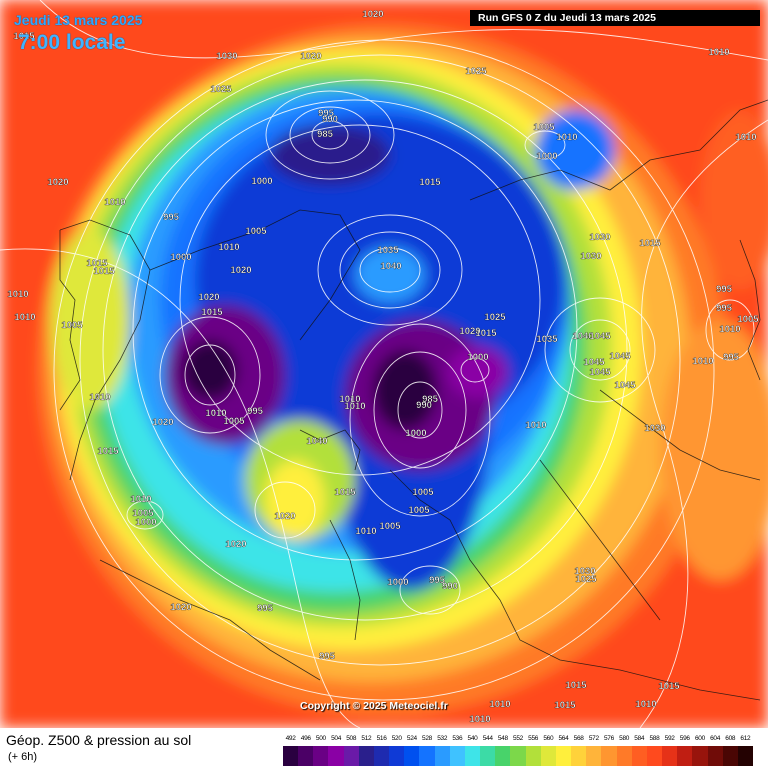 This screenshot has width=768, height=768. I want to click on legend-label: 572, so click(593, 738).